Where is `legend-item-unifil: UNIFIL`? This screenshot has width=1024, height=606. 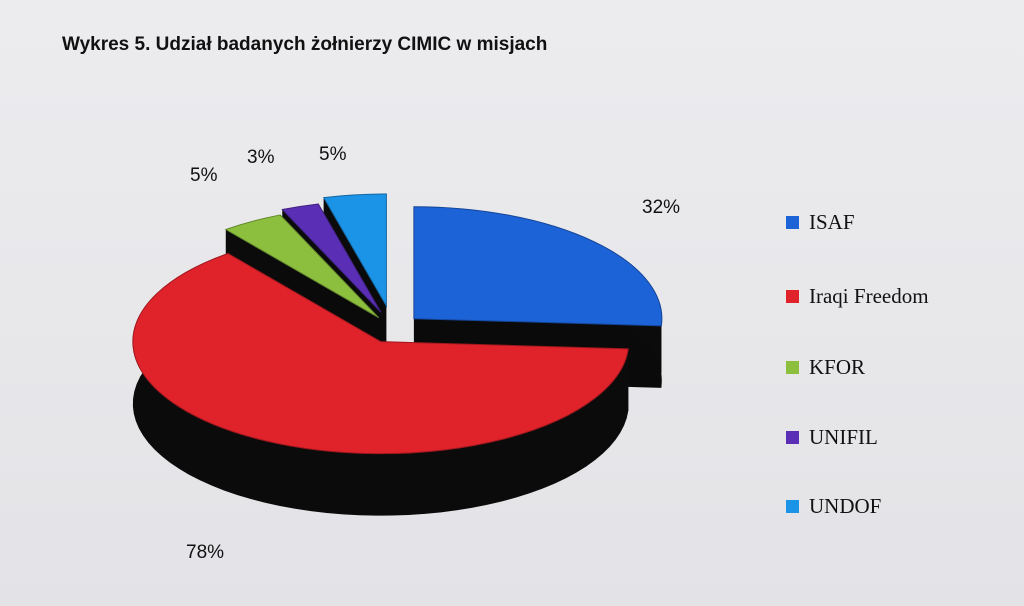 legend-item-unifil: UNIFIL is located at coordinates (832, 437).